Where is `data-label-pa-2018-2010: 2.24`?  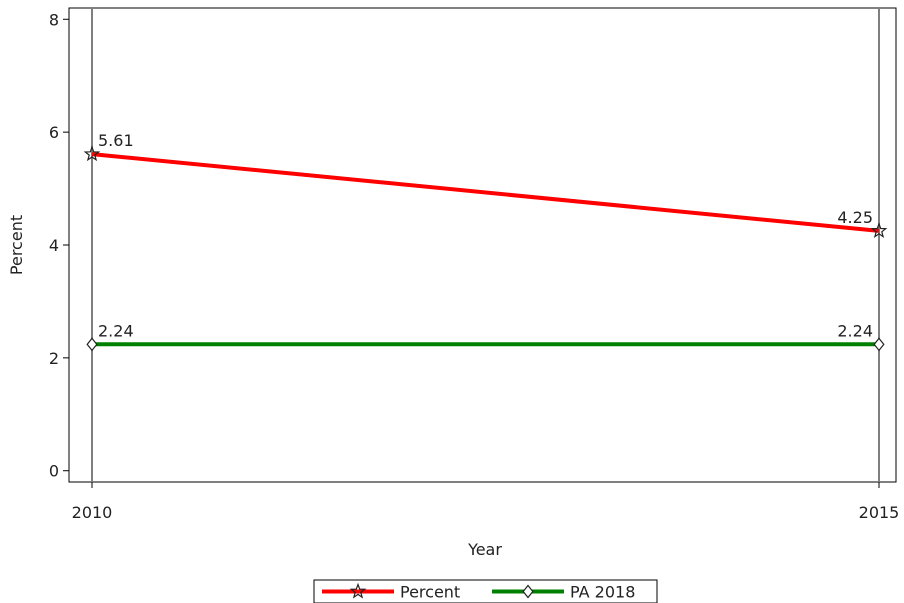
data-label-pa-2018-2010: 2.24 is located at coordinates (116, 330).